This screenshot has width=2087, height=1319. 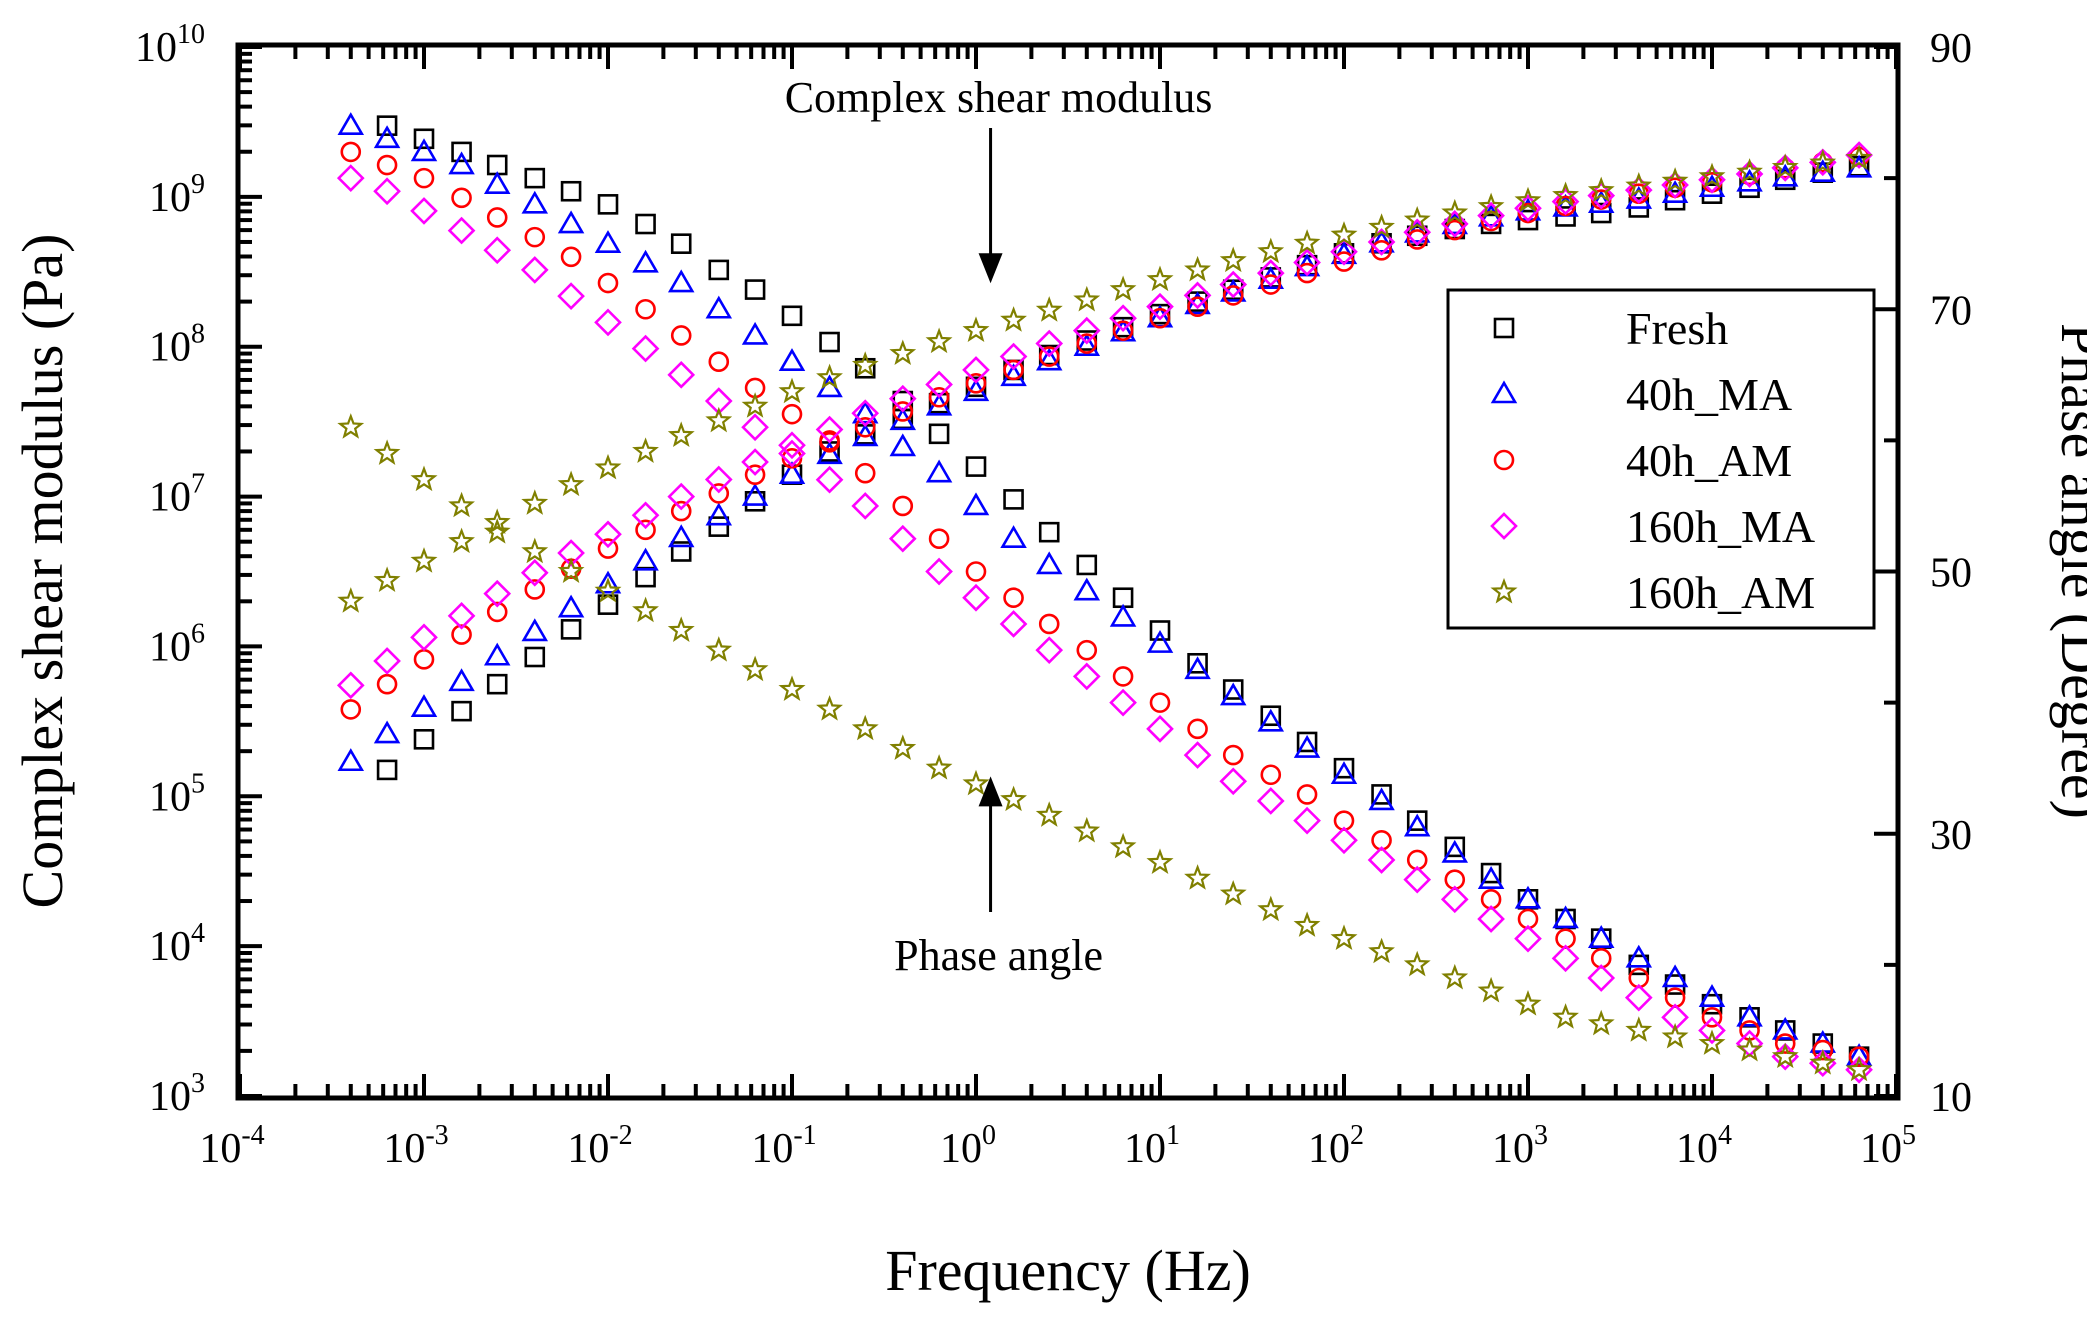 What do you see at coordinates (177, 644) in the screenshot?
I see `y-tick-label: 10⁶` at bounding box center [177, 644].